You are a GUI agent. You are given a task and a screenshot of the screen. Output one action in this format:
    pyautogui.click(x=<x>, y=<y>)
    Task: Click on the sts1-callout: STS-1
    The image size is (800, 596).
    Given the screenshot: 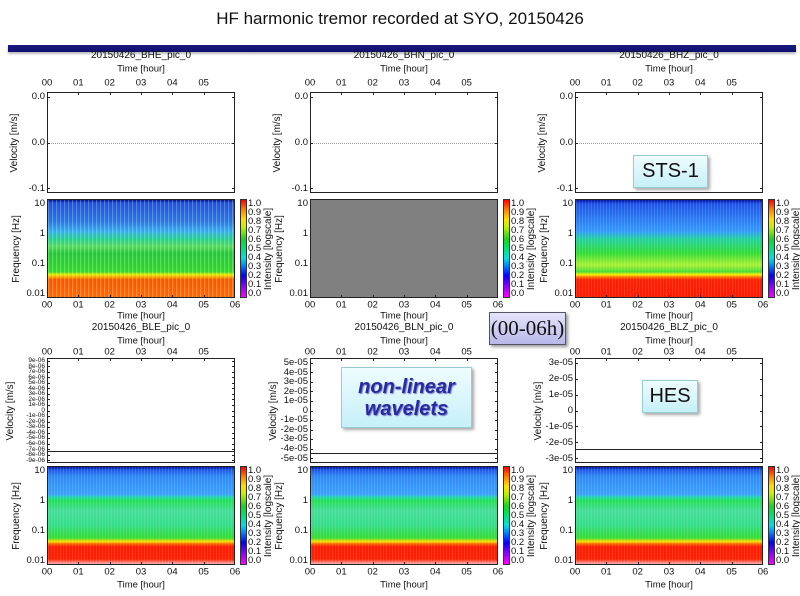 What is the action you would take?
    pyautogui.click(x=670, y=171)
    